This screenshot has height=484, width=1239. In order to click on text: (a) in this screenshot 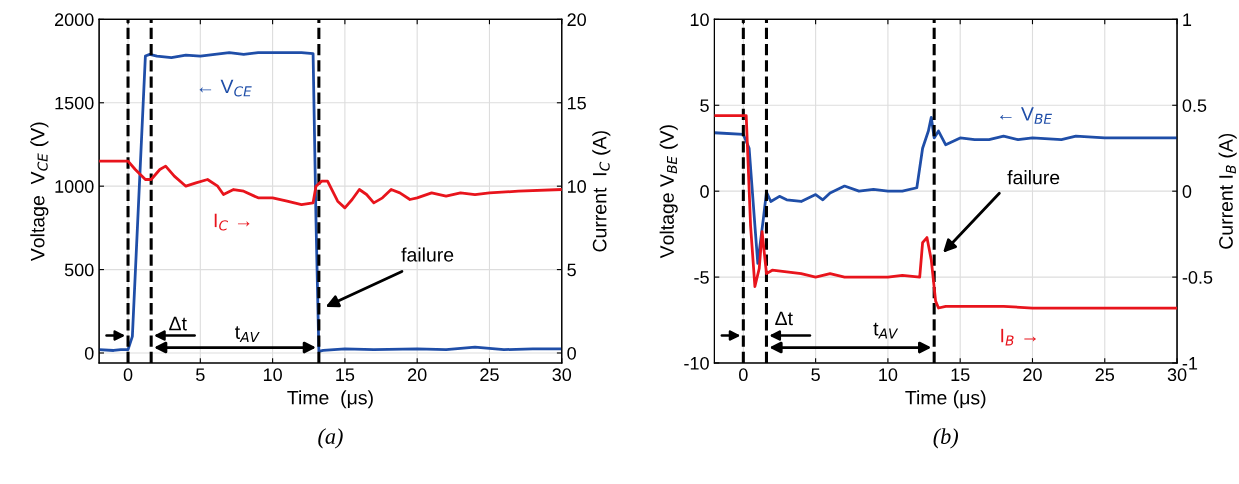, I will do `click(330, 438)`.